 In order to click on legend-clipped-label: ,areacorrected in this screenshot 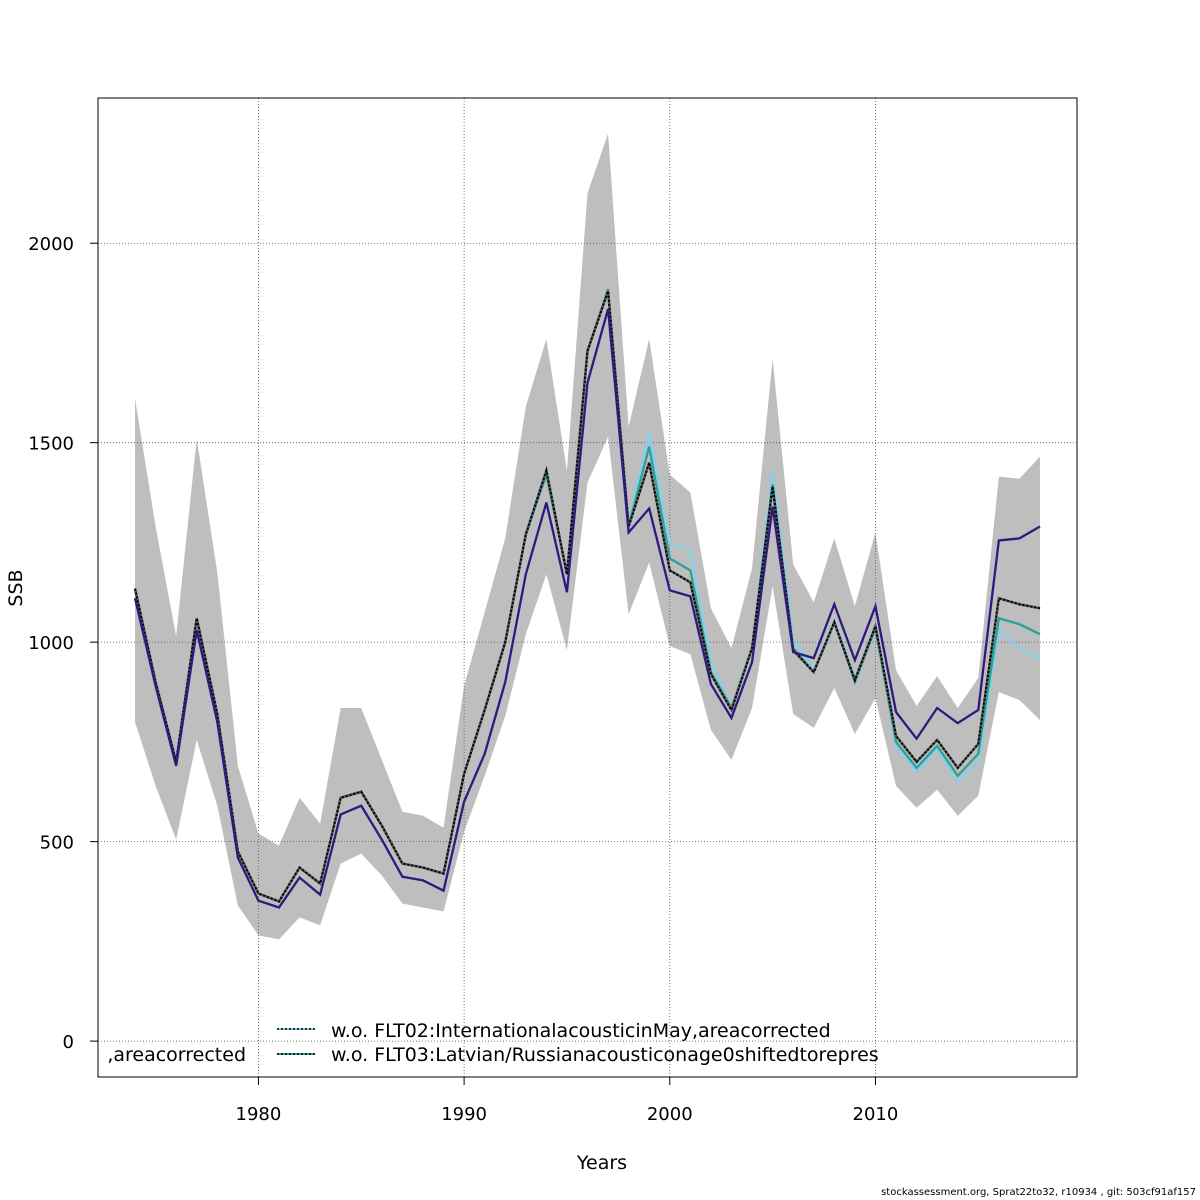, I will do `click(176, 1055)`.